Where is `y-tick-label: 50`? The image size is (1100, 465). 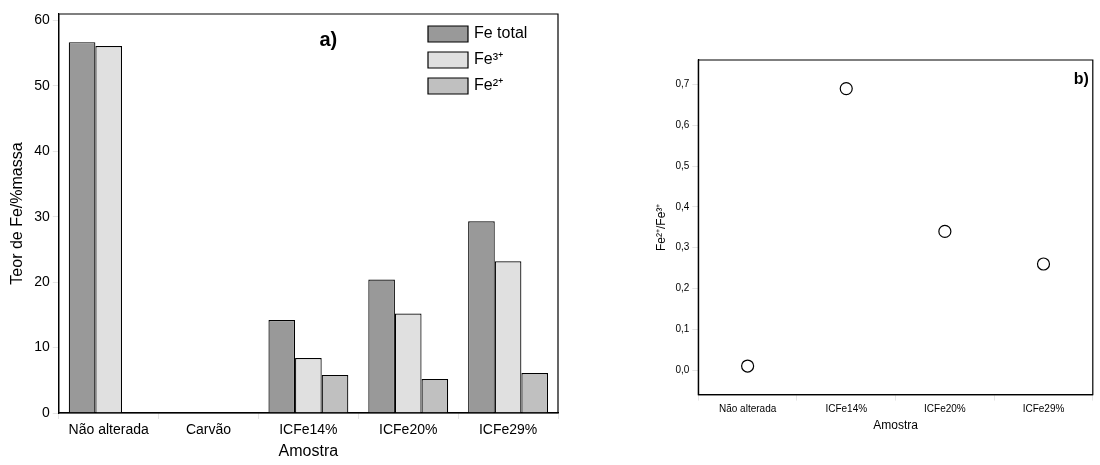
y-tick-label: 50 is located at coordinates (42, 84).